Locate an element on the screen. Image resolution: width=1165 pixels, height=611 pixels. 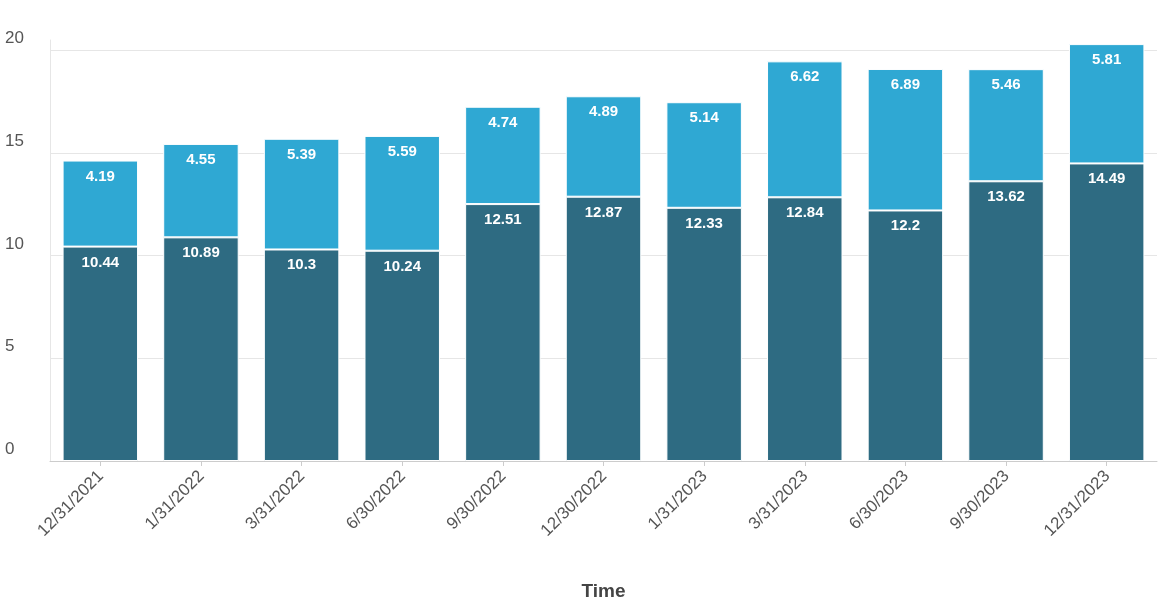
y-tick-label: 5 is located at coordinates (10, 346).